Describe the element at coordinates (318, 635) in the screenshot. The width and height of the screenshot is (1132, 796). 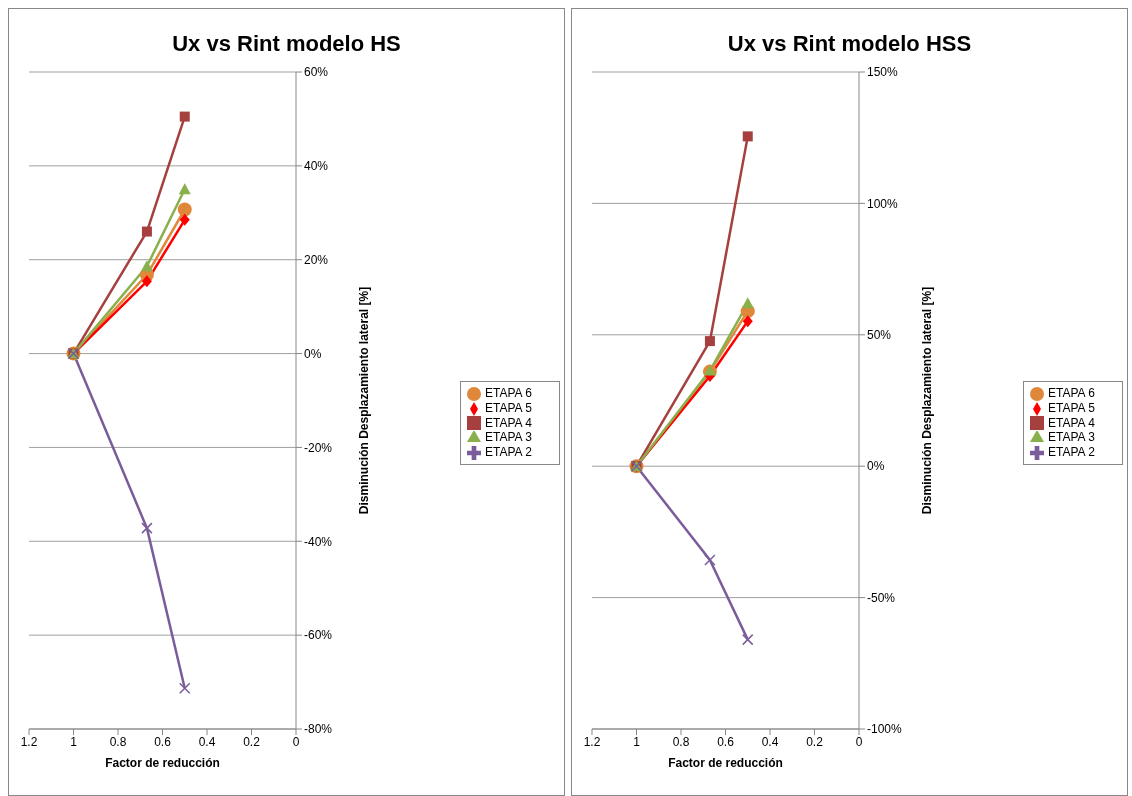
I see `y-tick-label: -60%` at that location.